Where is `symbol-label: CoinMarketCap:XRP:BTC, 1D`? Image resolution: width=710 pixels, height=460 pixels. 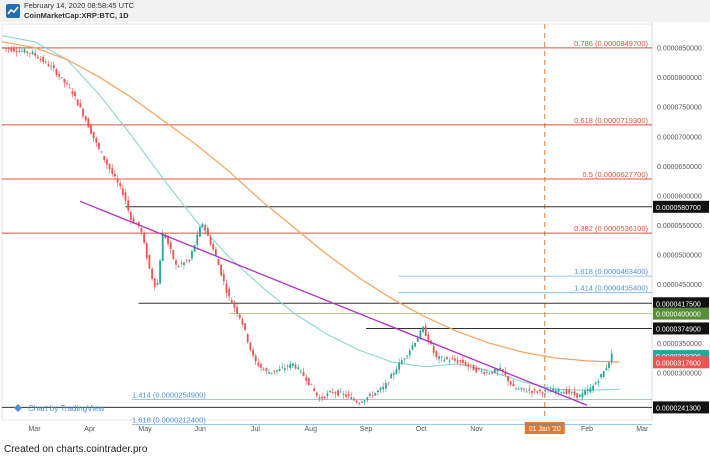 symbol-label: CoinMarketCap:XRP:BTC, 1D is located at coordinates (76, 15).